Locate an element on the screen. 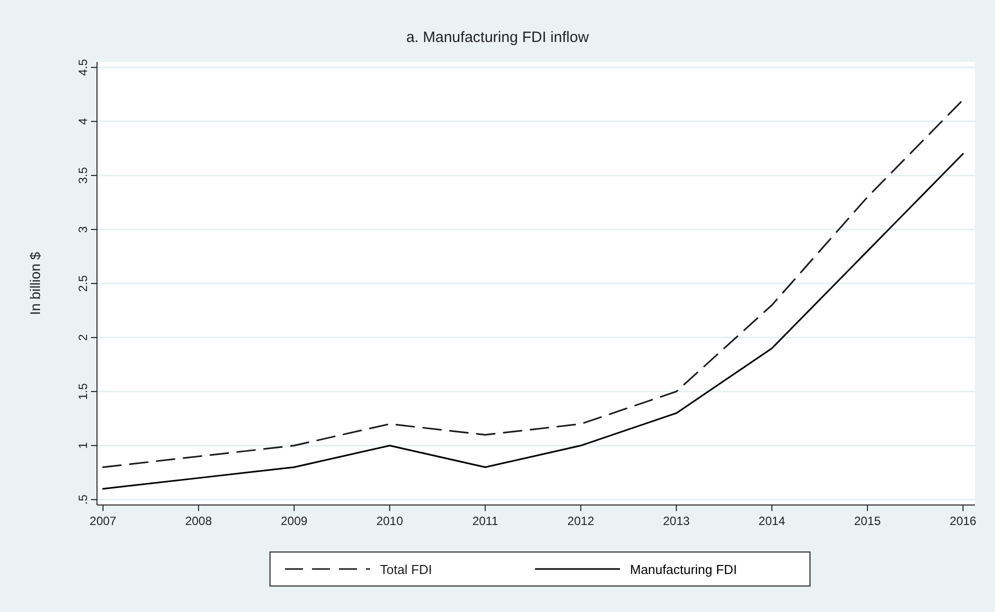 The width and height of the screenshot is (995, 612). x-tick-label: 2010 is located at coordinates (390, 521).